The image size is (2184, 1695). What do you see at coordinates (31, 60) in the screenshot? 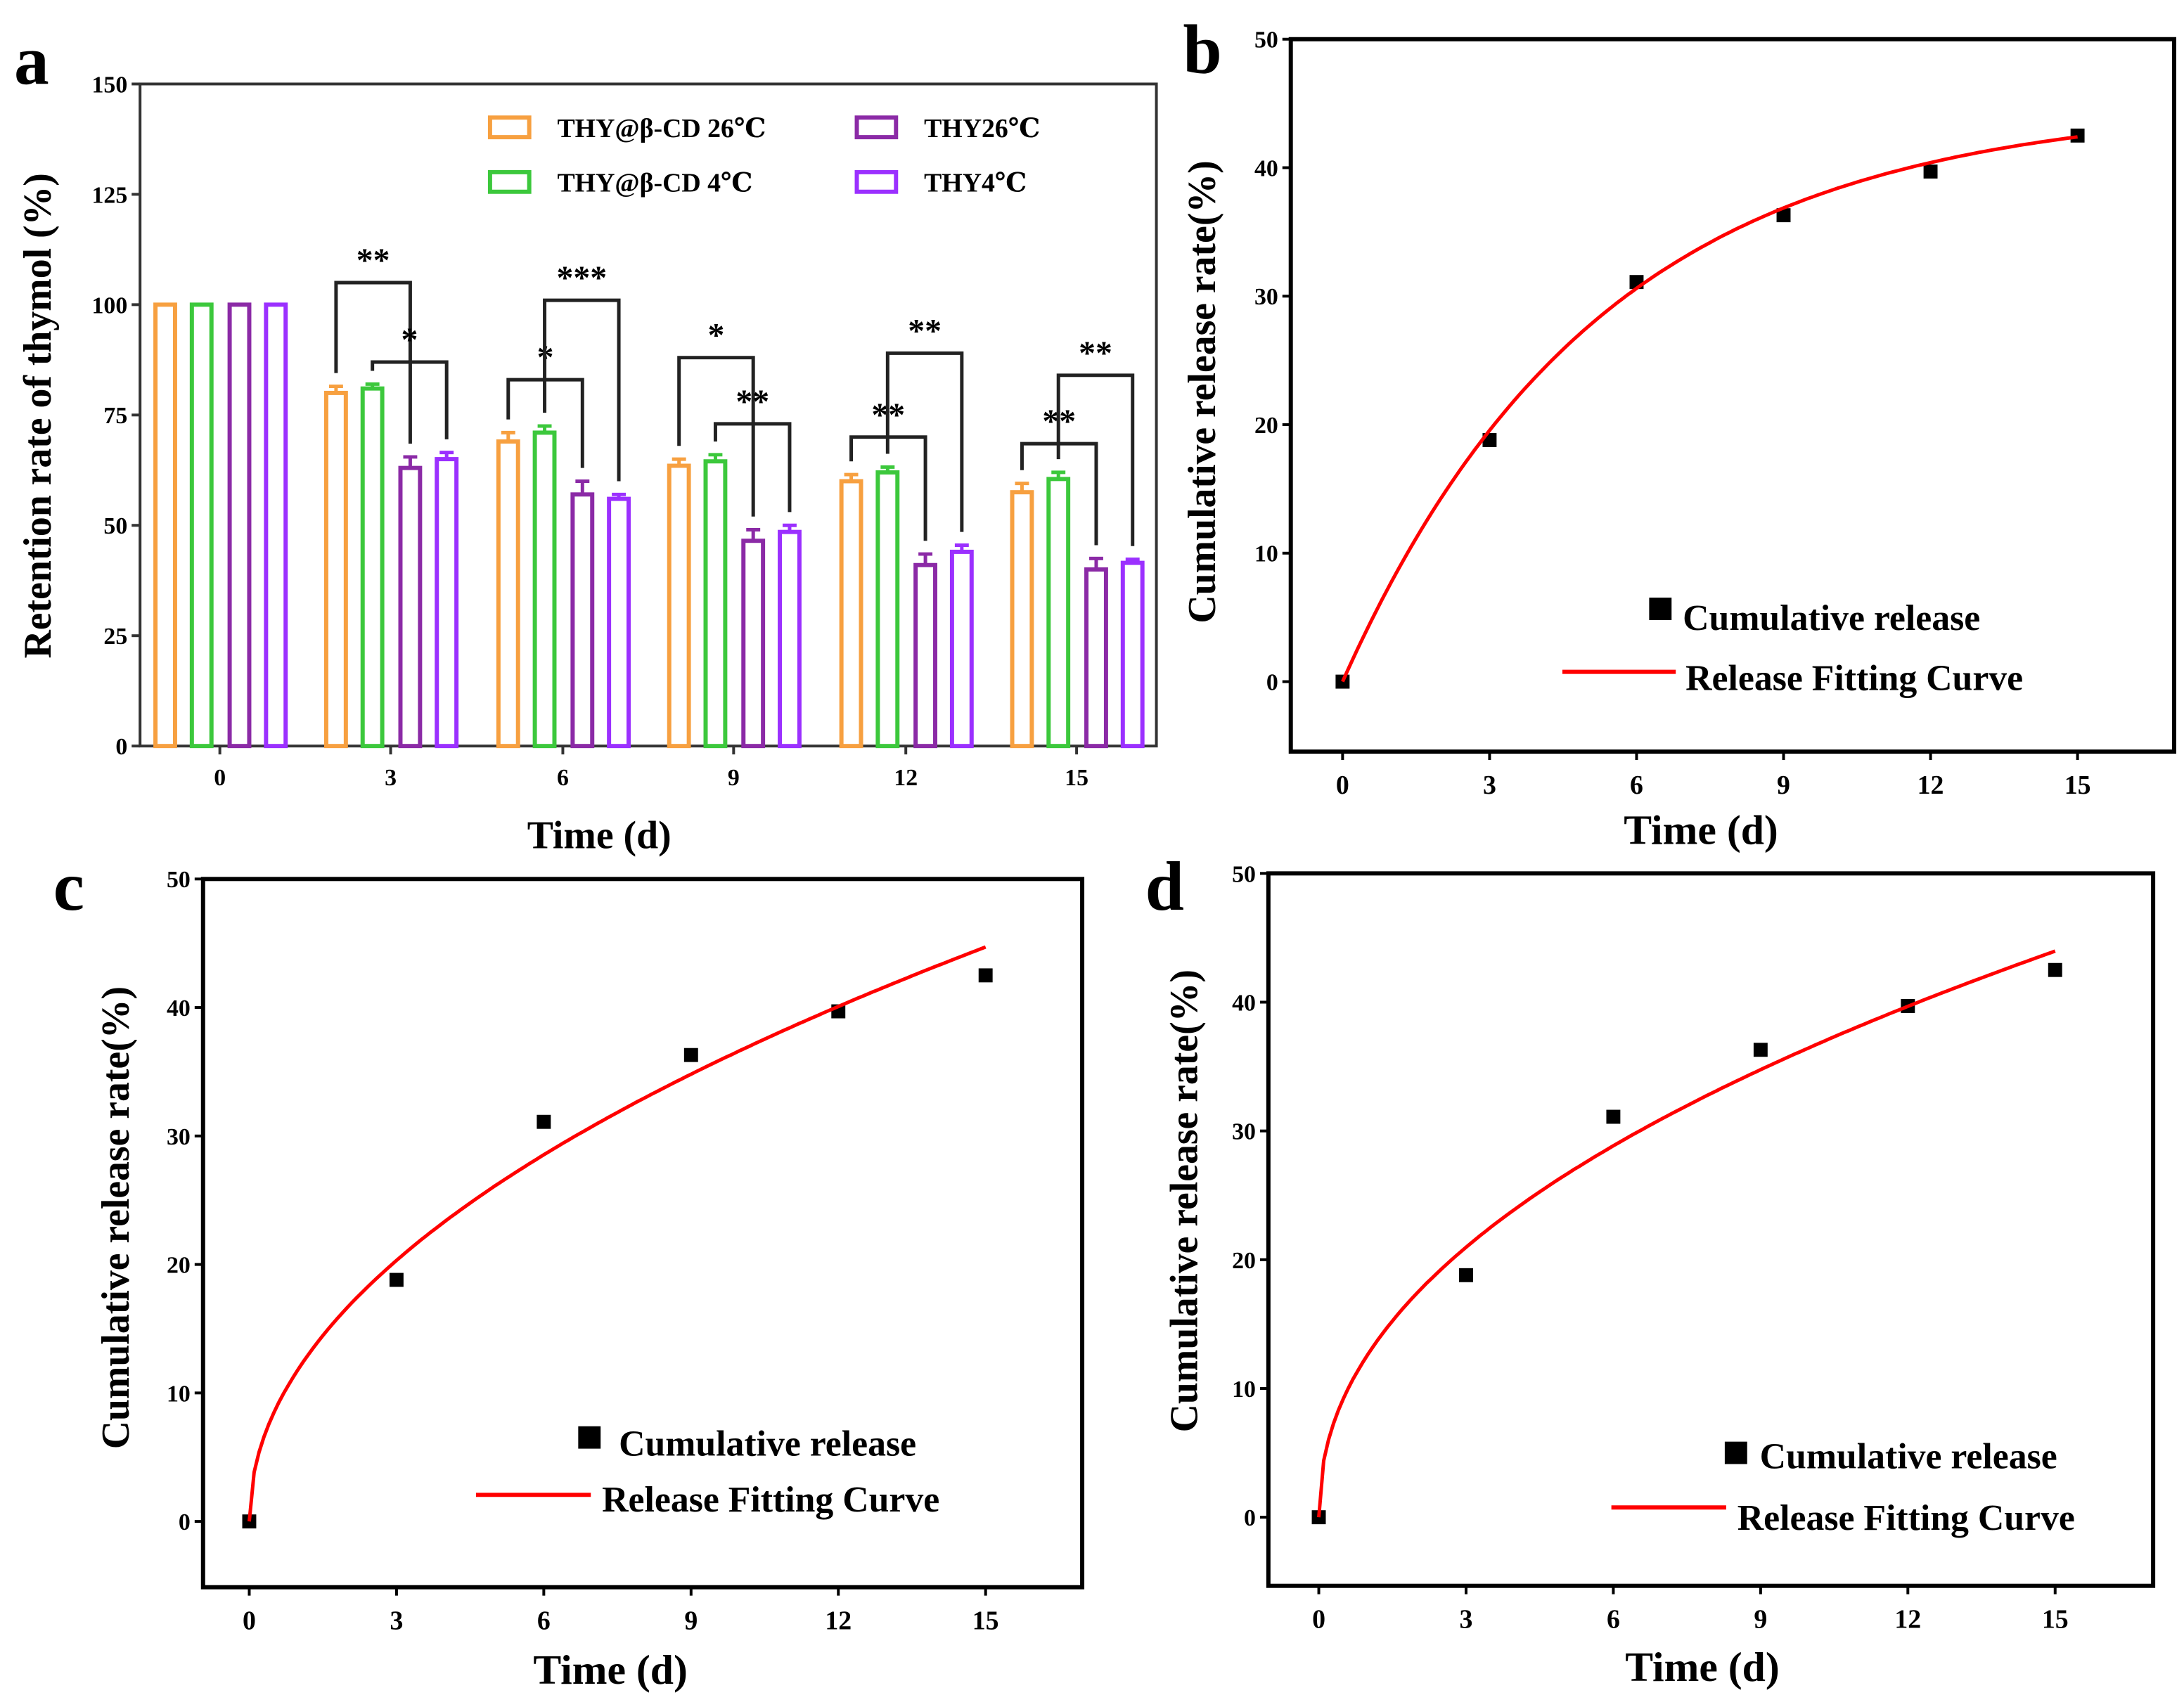
I see `panel-label-a: a` at bounding box center [31, 60].